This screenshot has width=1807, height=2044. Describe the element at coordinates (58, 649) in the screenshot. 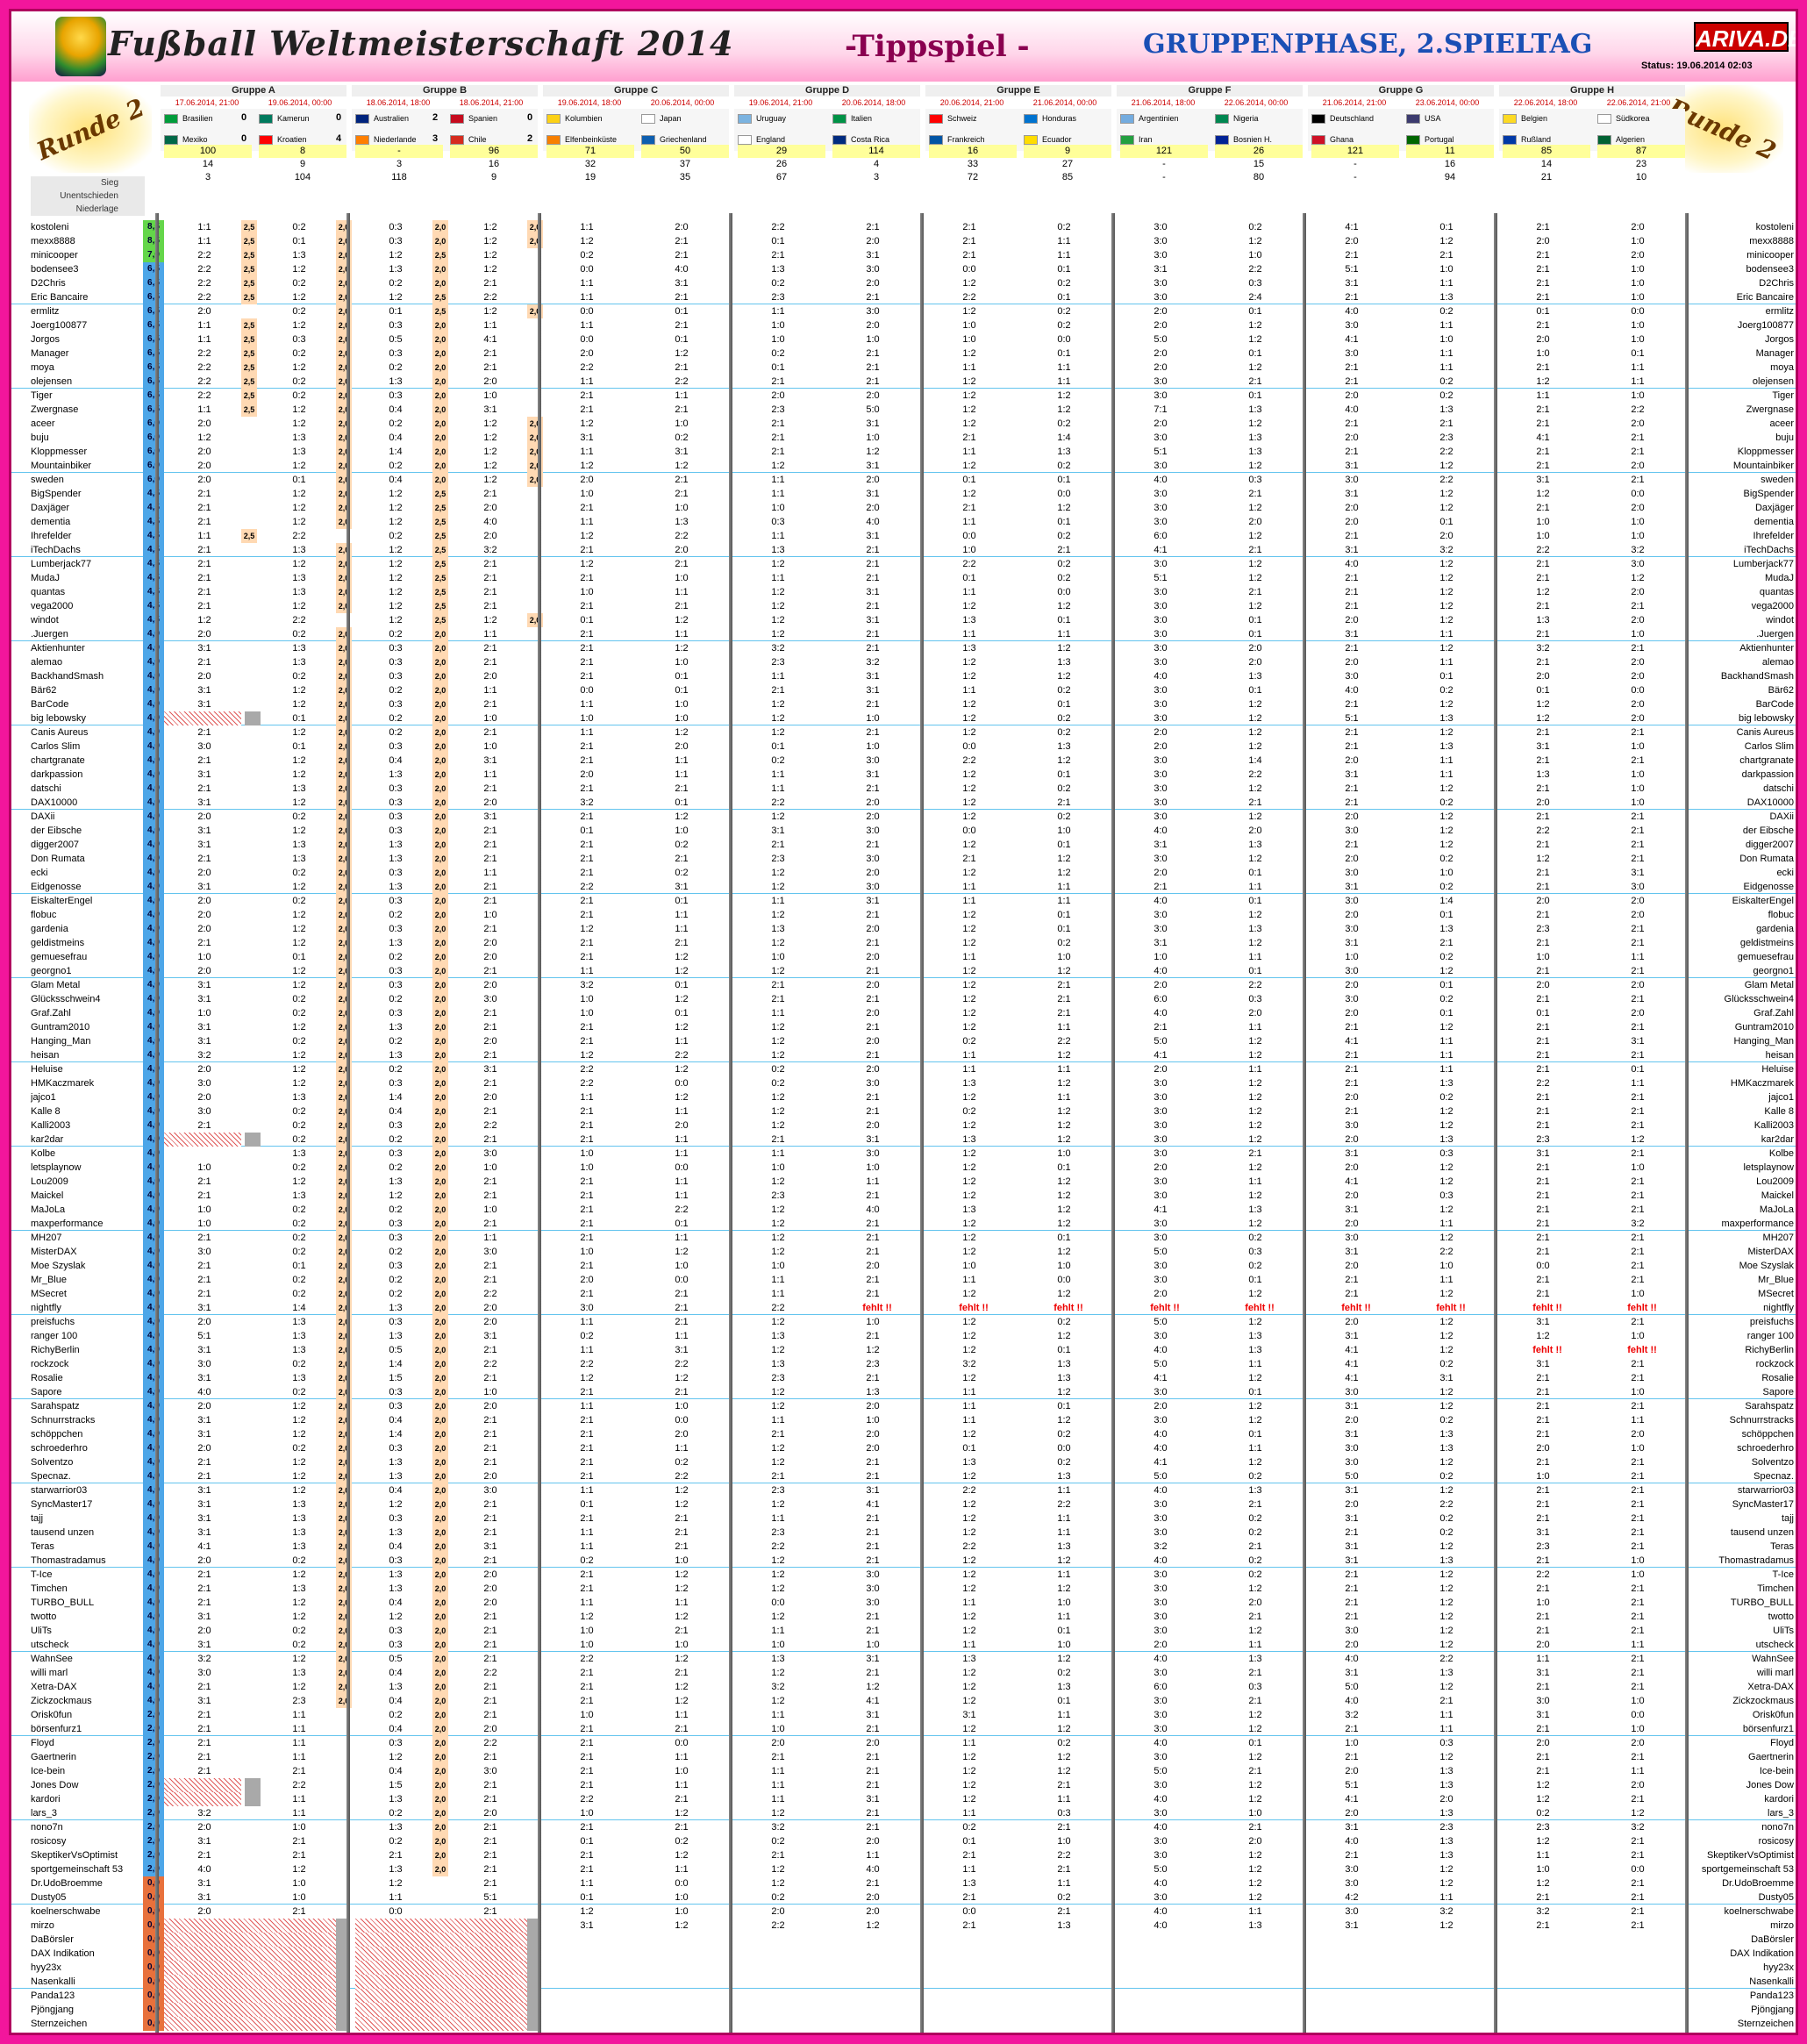

I see `player-name: Aktienhunter` at that location.